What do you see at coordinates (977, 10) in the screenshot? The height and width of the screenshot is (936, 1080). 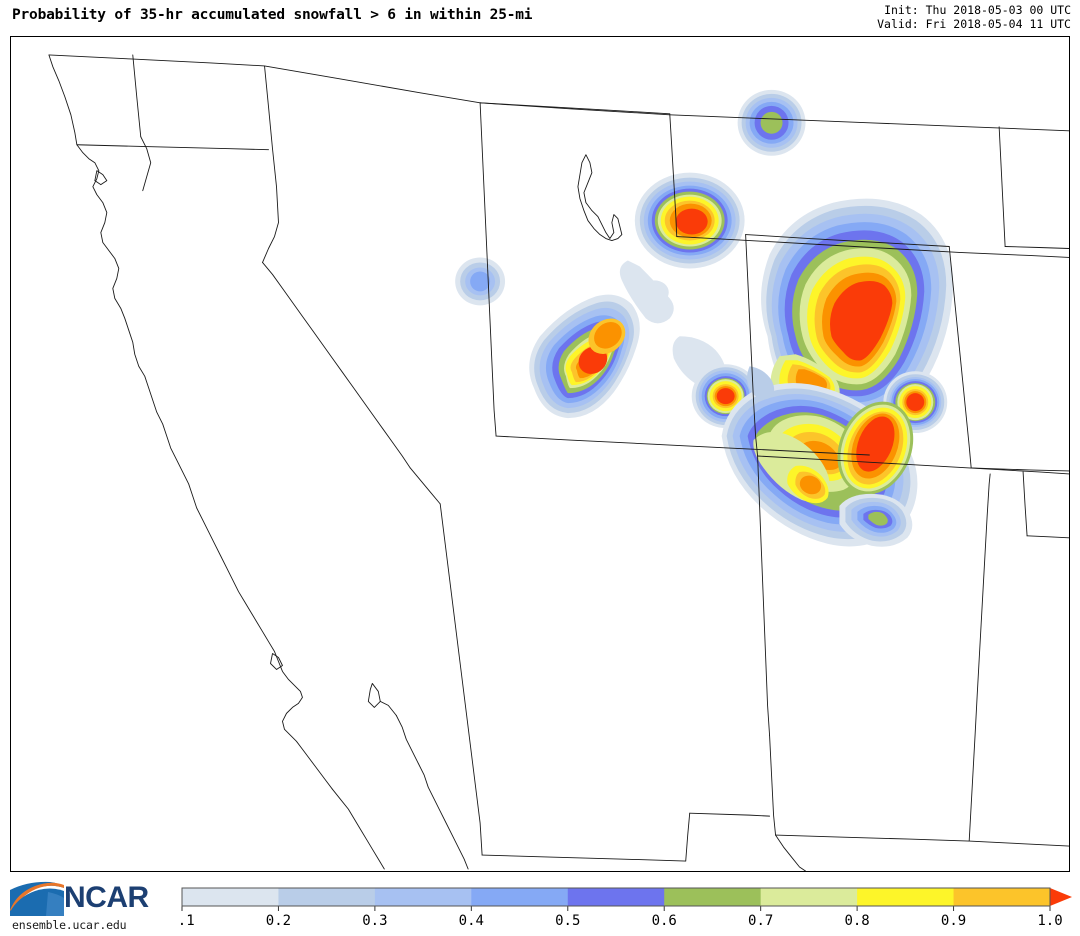 I see `init-time-label: Init: Thu 2018-05-03 00 UTC` at bounding box center [977, 10].